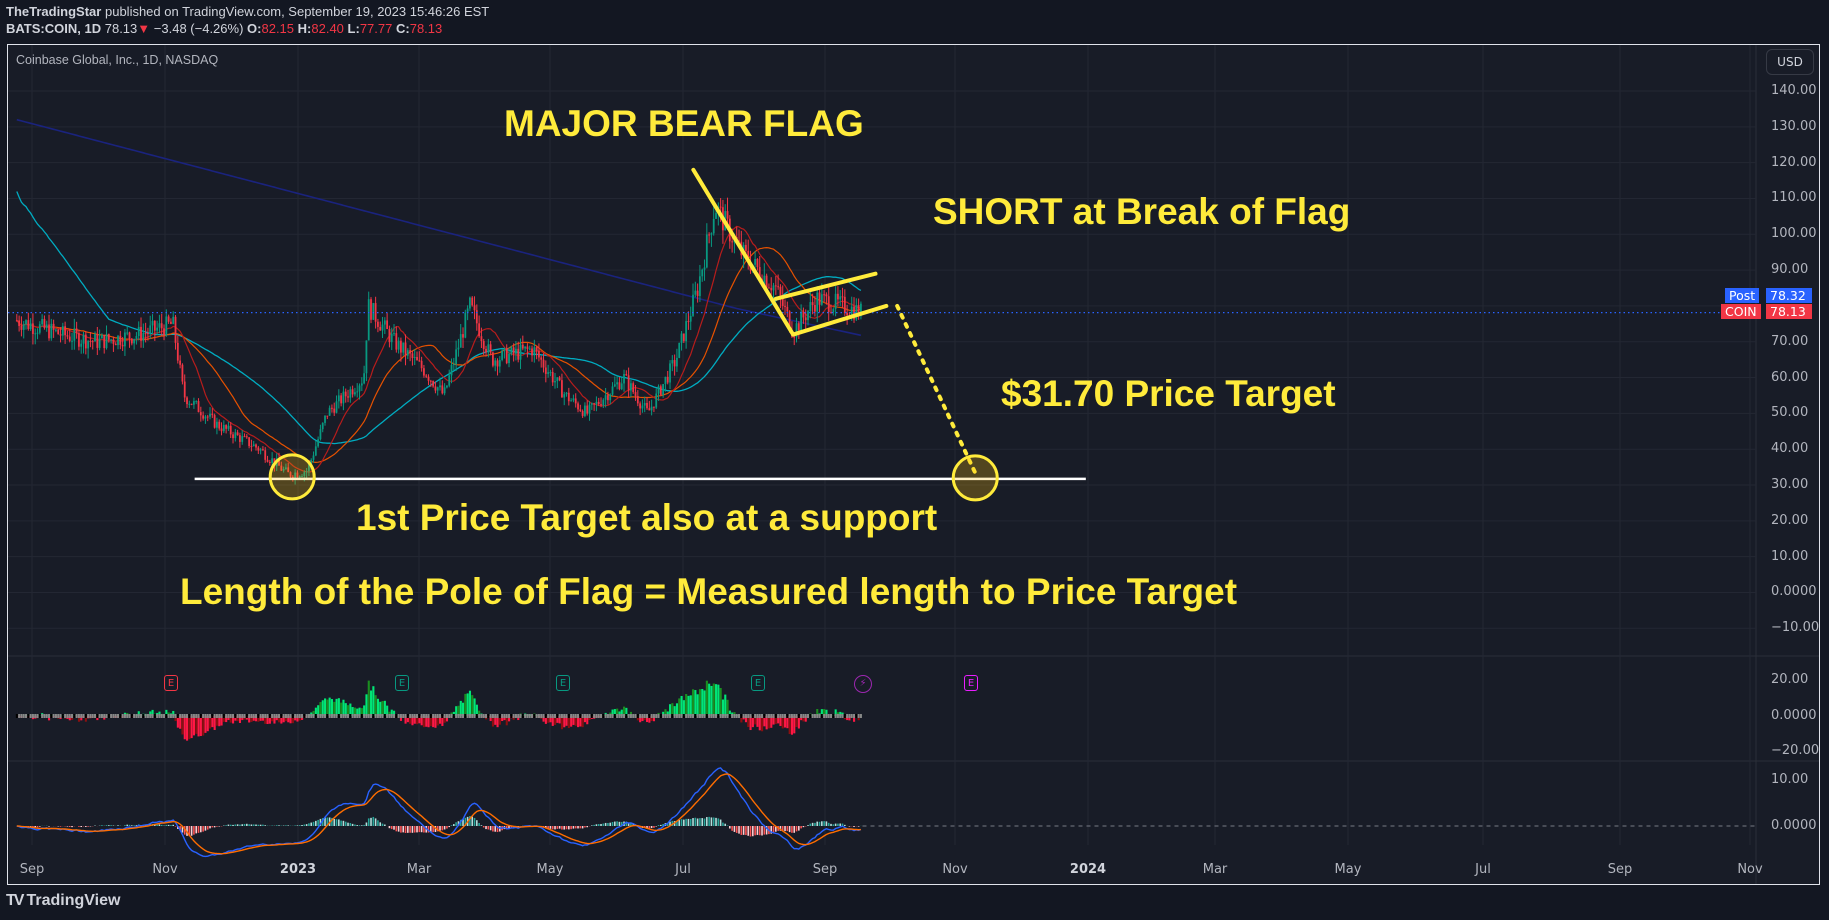  I want to click on annotation-short-break: SHORT at Break of Flag, so click(1142, 211).